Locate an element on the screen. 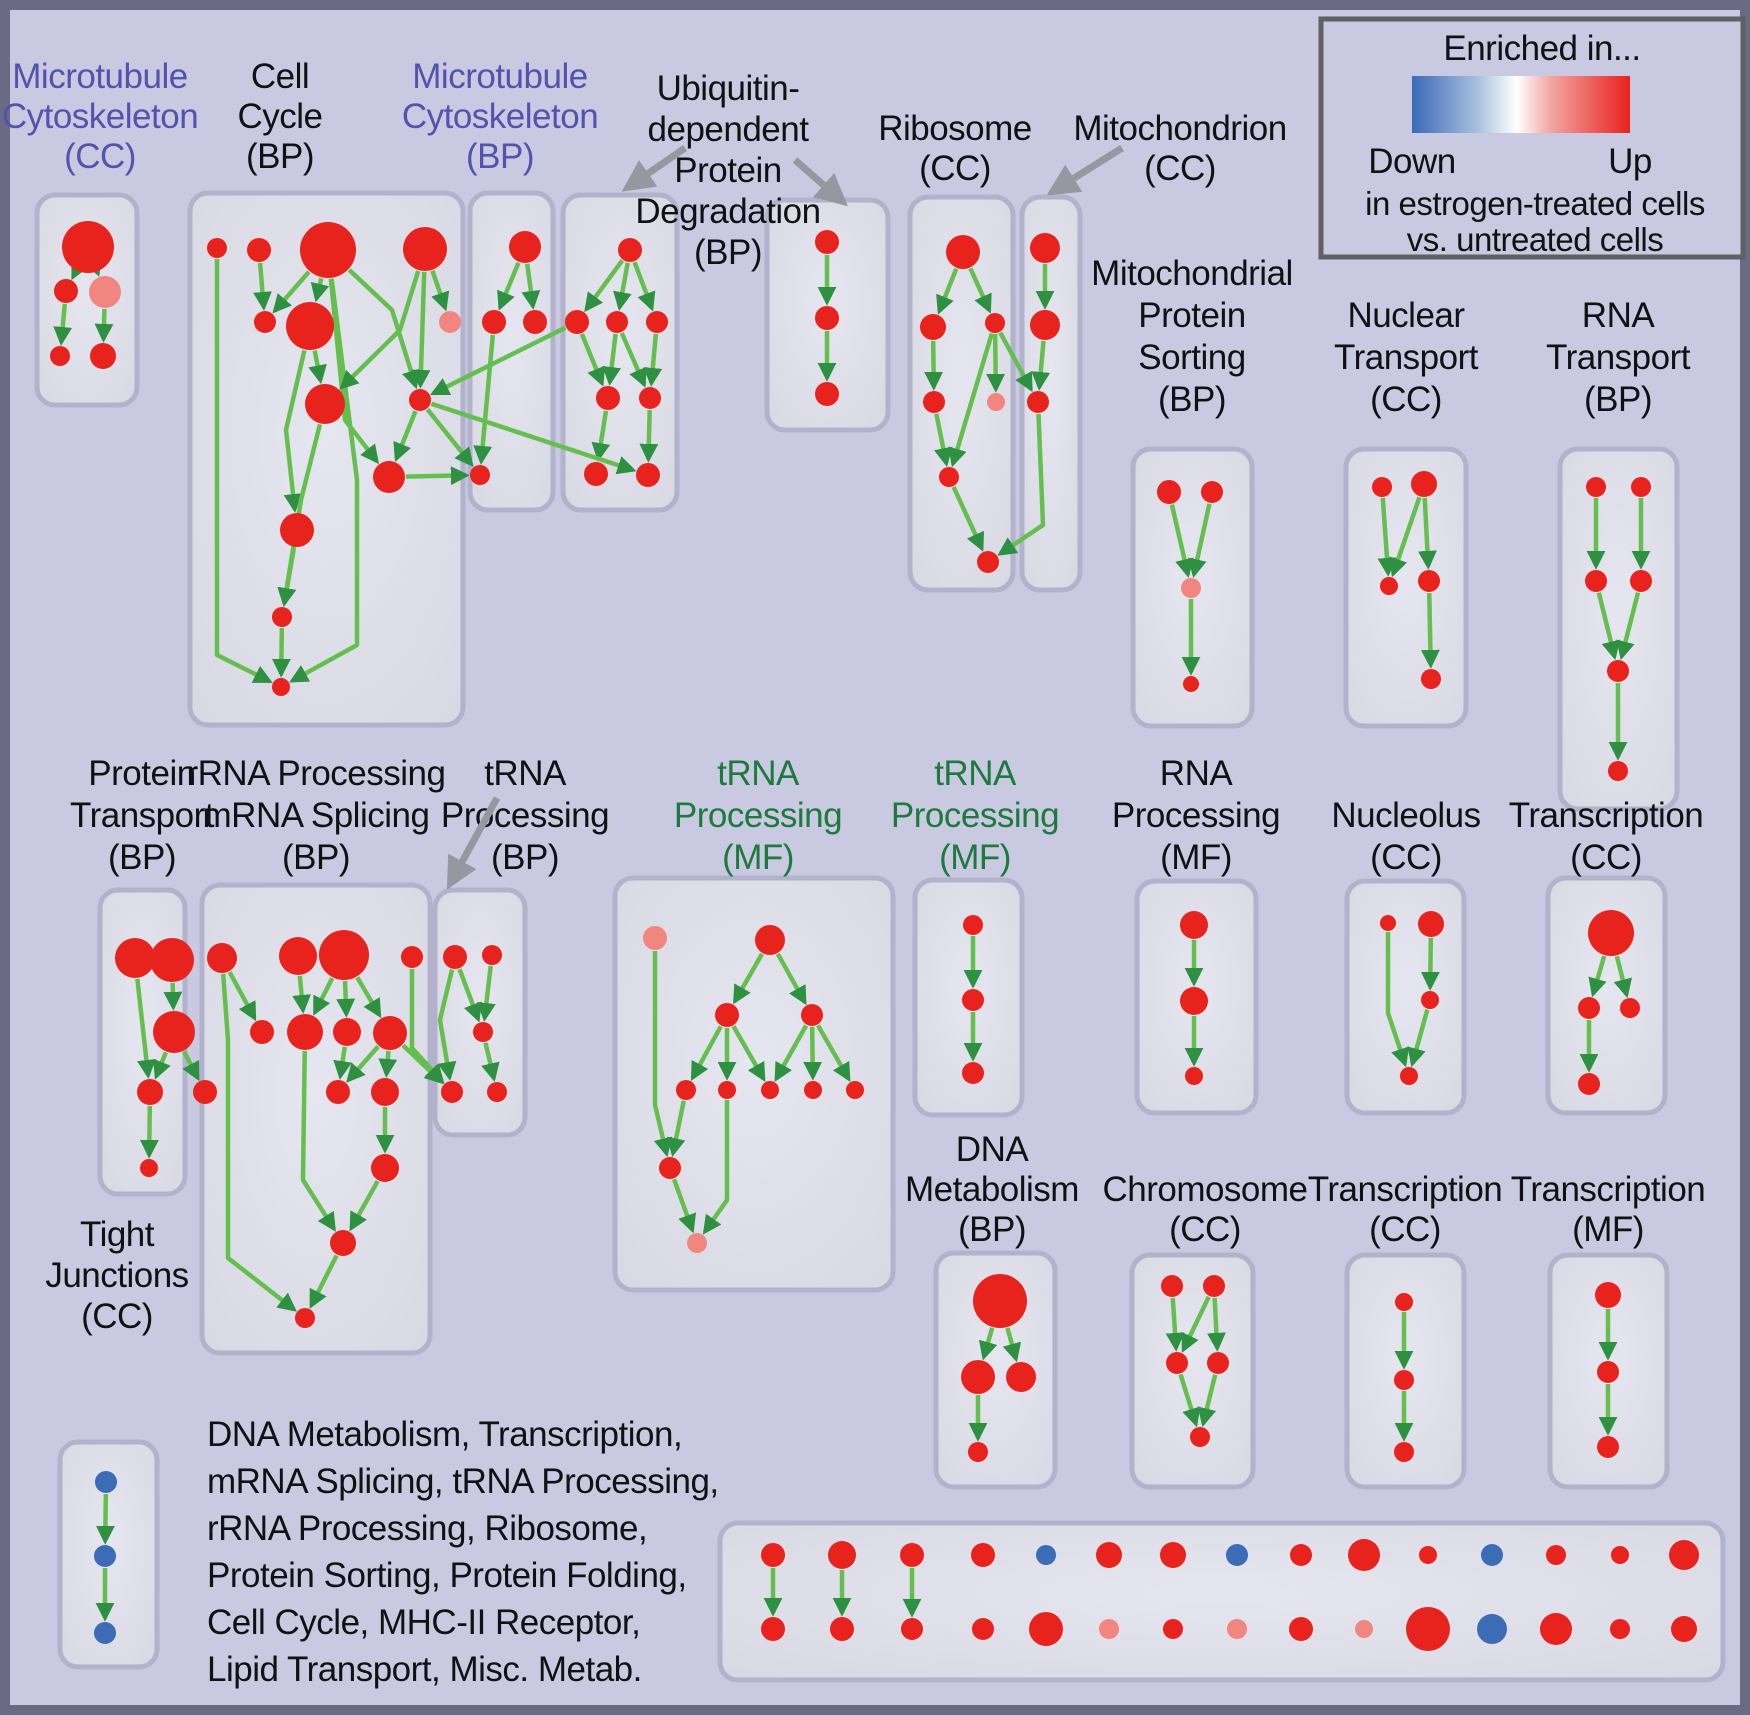  mitochondrial-protein-sorting-bp-label-line-2: Sorting is located at coordinates (1191, 357).